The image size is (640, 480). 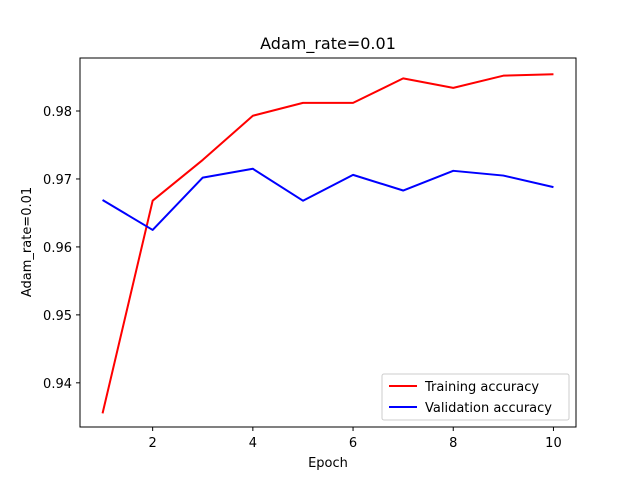 What do you see at coordinates (328, 199) in the screenshot?
I see `series-line-validation-accuracy` at bounding box center [328, 199].